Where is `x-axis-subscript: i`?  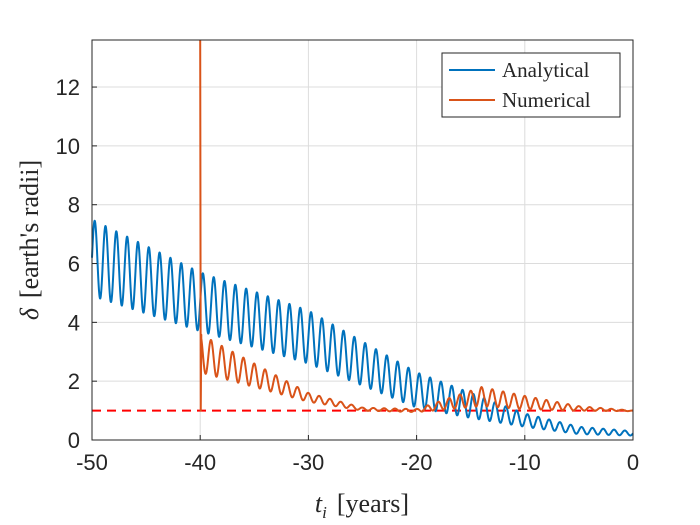
x-axis-subscript: i is located at coordinates (324, 512).